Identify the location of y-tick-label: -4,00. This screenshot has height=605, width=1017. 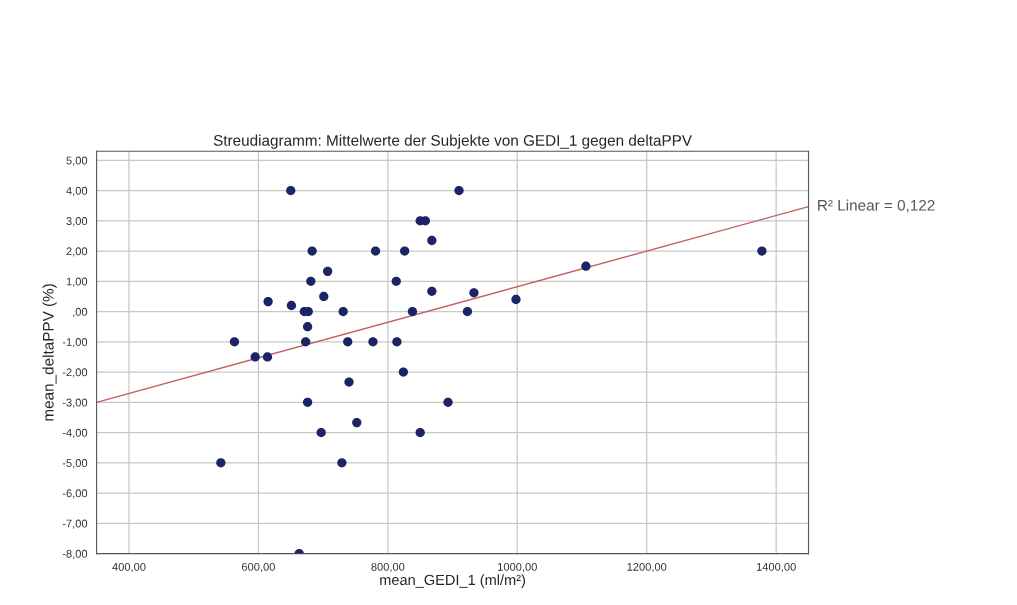
(75, 433).